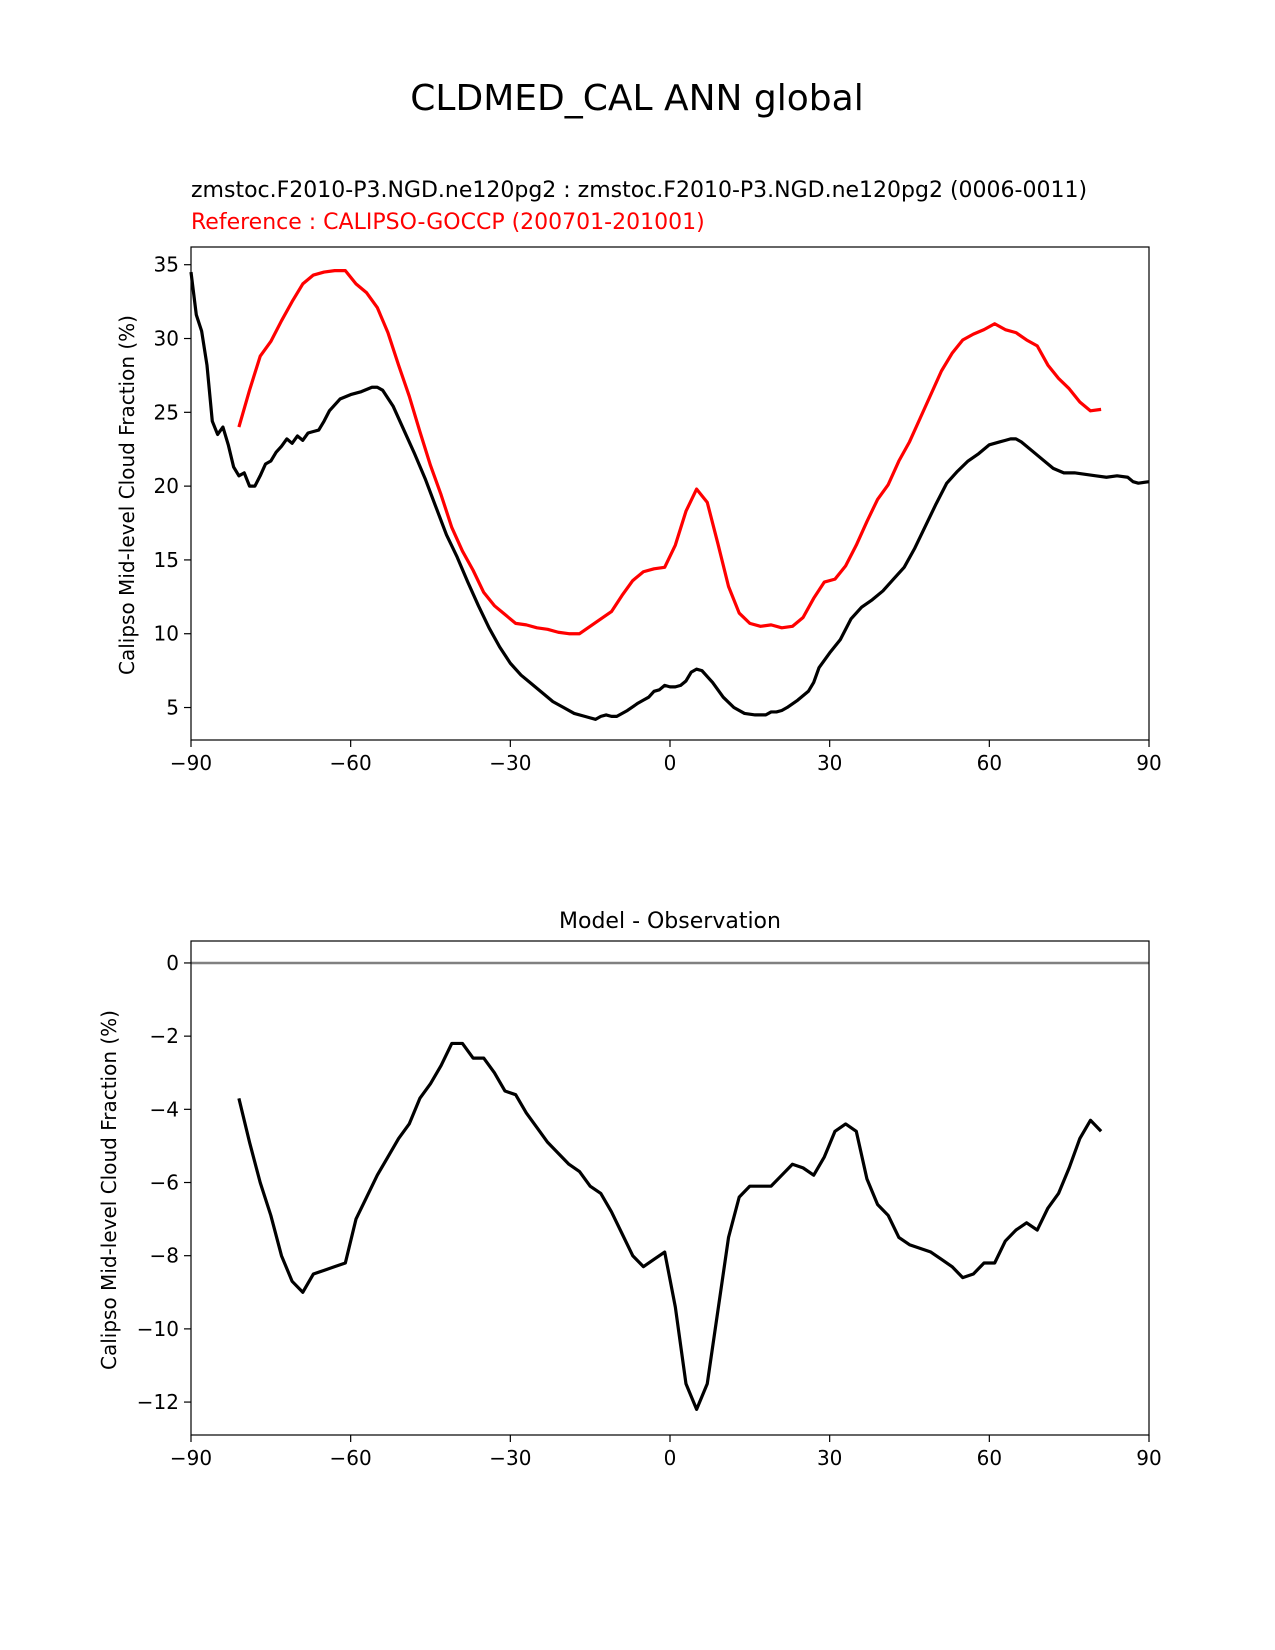 The height and width of the screenshot is (1650, 1275). I want to click on top-panel-xtick-label: 30, so click(829, 763).